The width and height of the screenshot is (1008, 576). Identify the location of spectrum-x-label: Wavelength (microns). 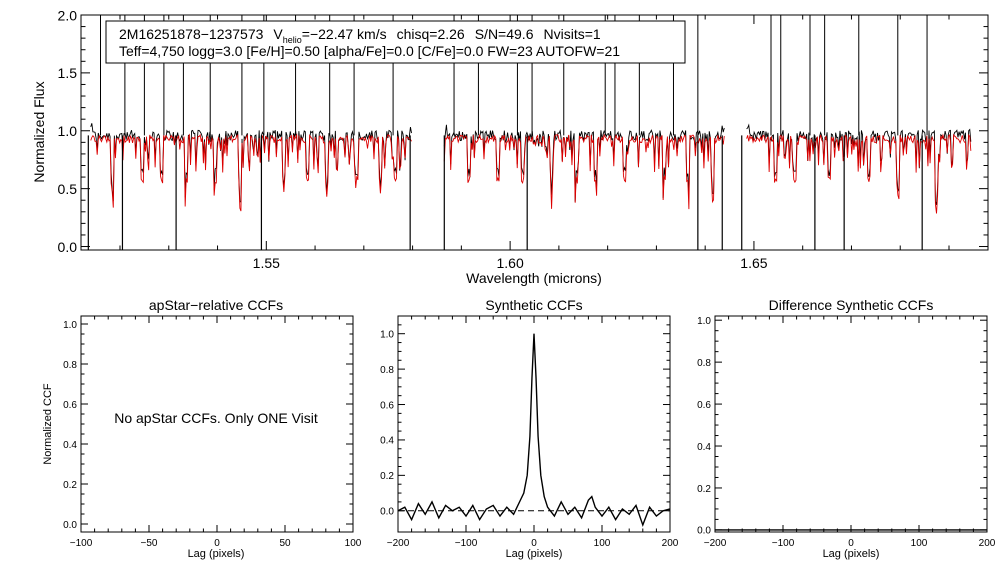
(534, 278).